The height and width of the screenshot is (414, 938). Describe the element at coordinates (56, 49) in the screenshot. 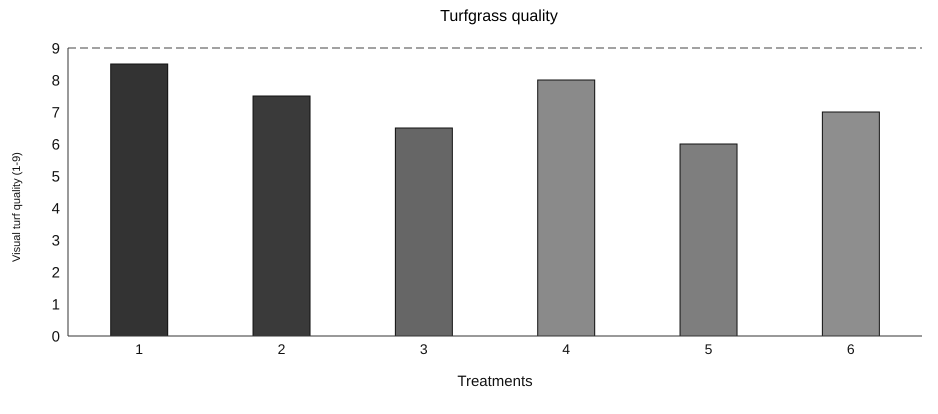

I see `y-tick-label: 9` at that location.